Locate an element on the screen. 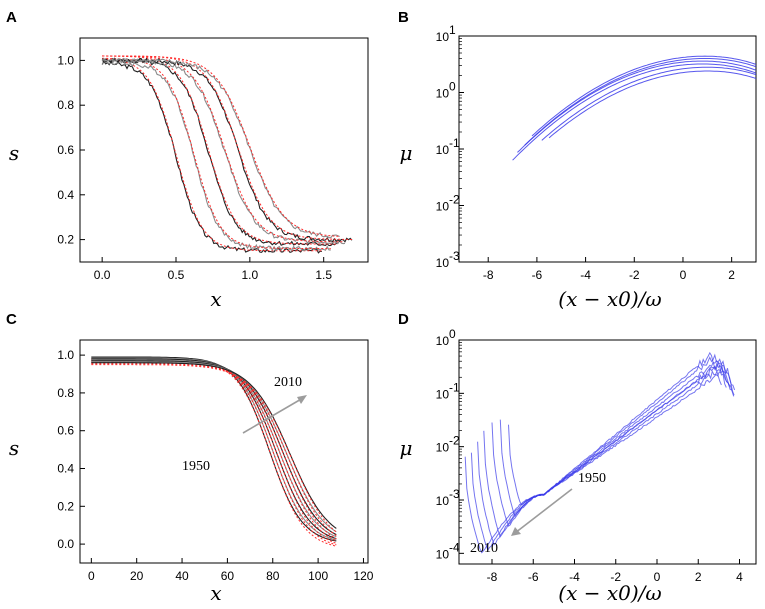  x-tick-label: -8 is located at coordinates (488, 275).